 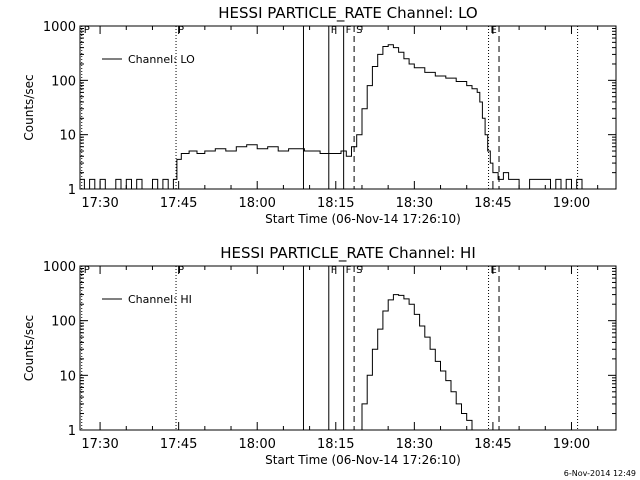 I want to click on series-line, so click(x=414, y=362).